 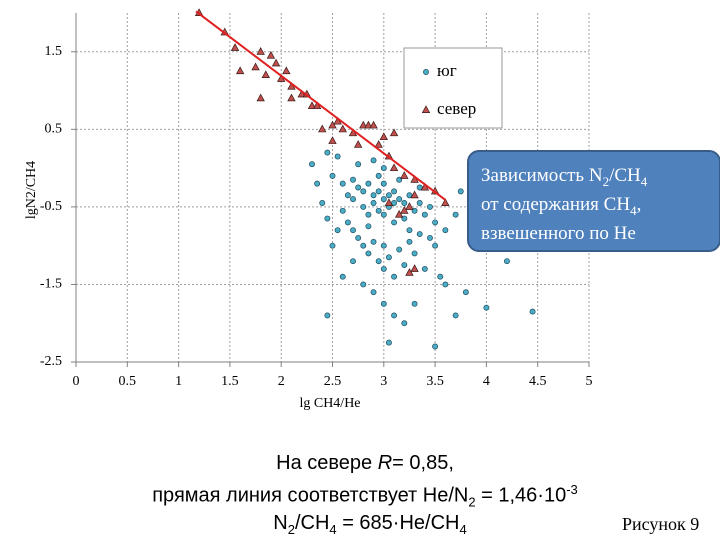 What do you see at coordinates (606, 181) in the screenshot?
I see `annotation-text: 2` at bounding box center [606, 181].